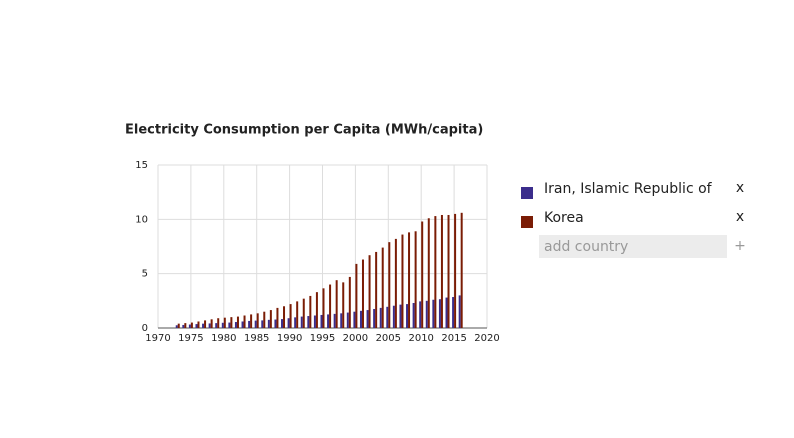  I want to click on add-country-placeholder: add country, so click(586, 247).